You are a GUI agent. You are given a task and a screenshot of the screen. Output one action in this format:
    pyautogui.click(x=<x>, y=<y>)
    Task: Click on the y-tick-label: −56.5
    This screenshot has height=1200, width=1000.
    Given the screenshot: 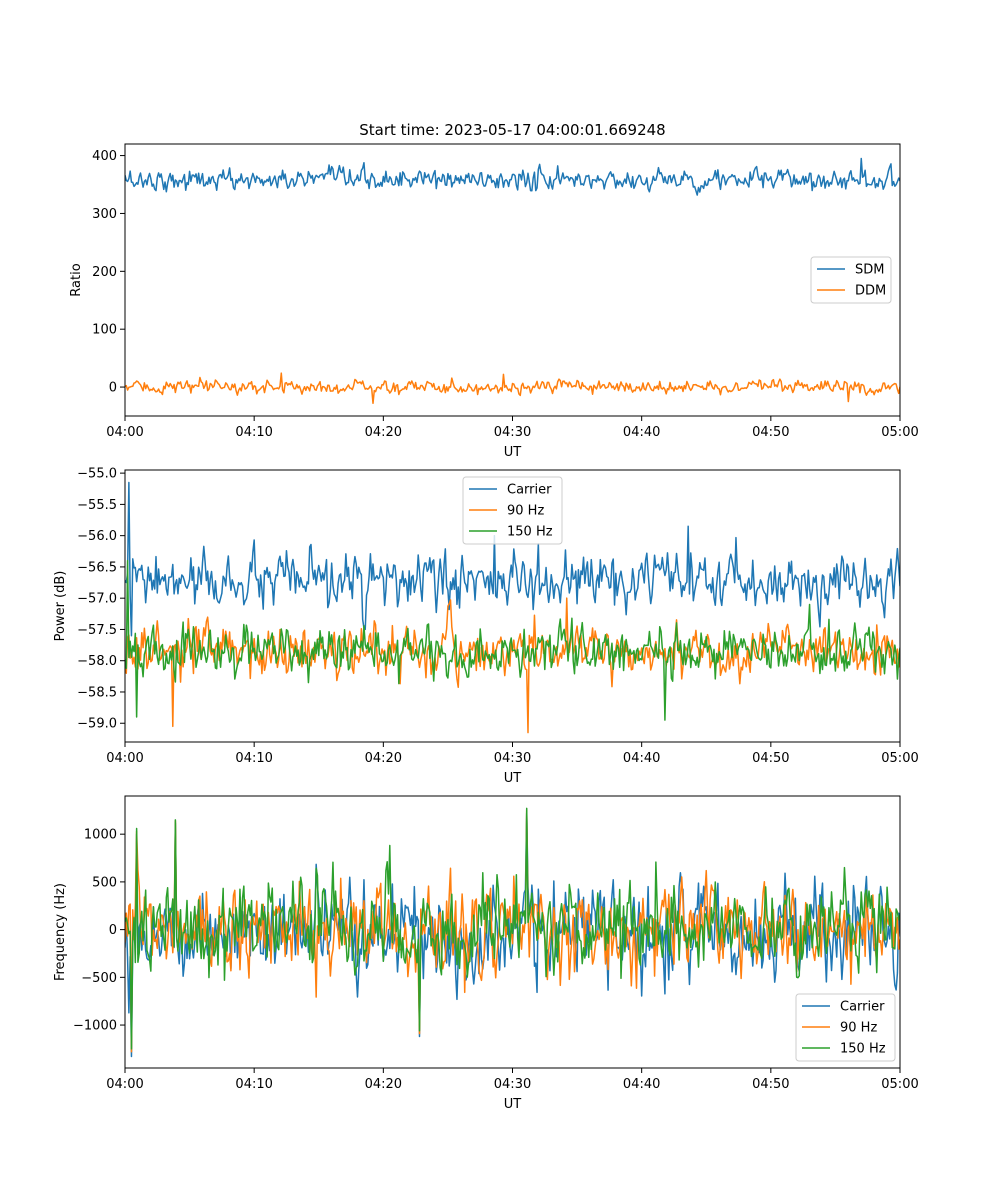 What is the action you would take?
    pyautogui.click(x=97, y=567)
    